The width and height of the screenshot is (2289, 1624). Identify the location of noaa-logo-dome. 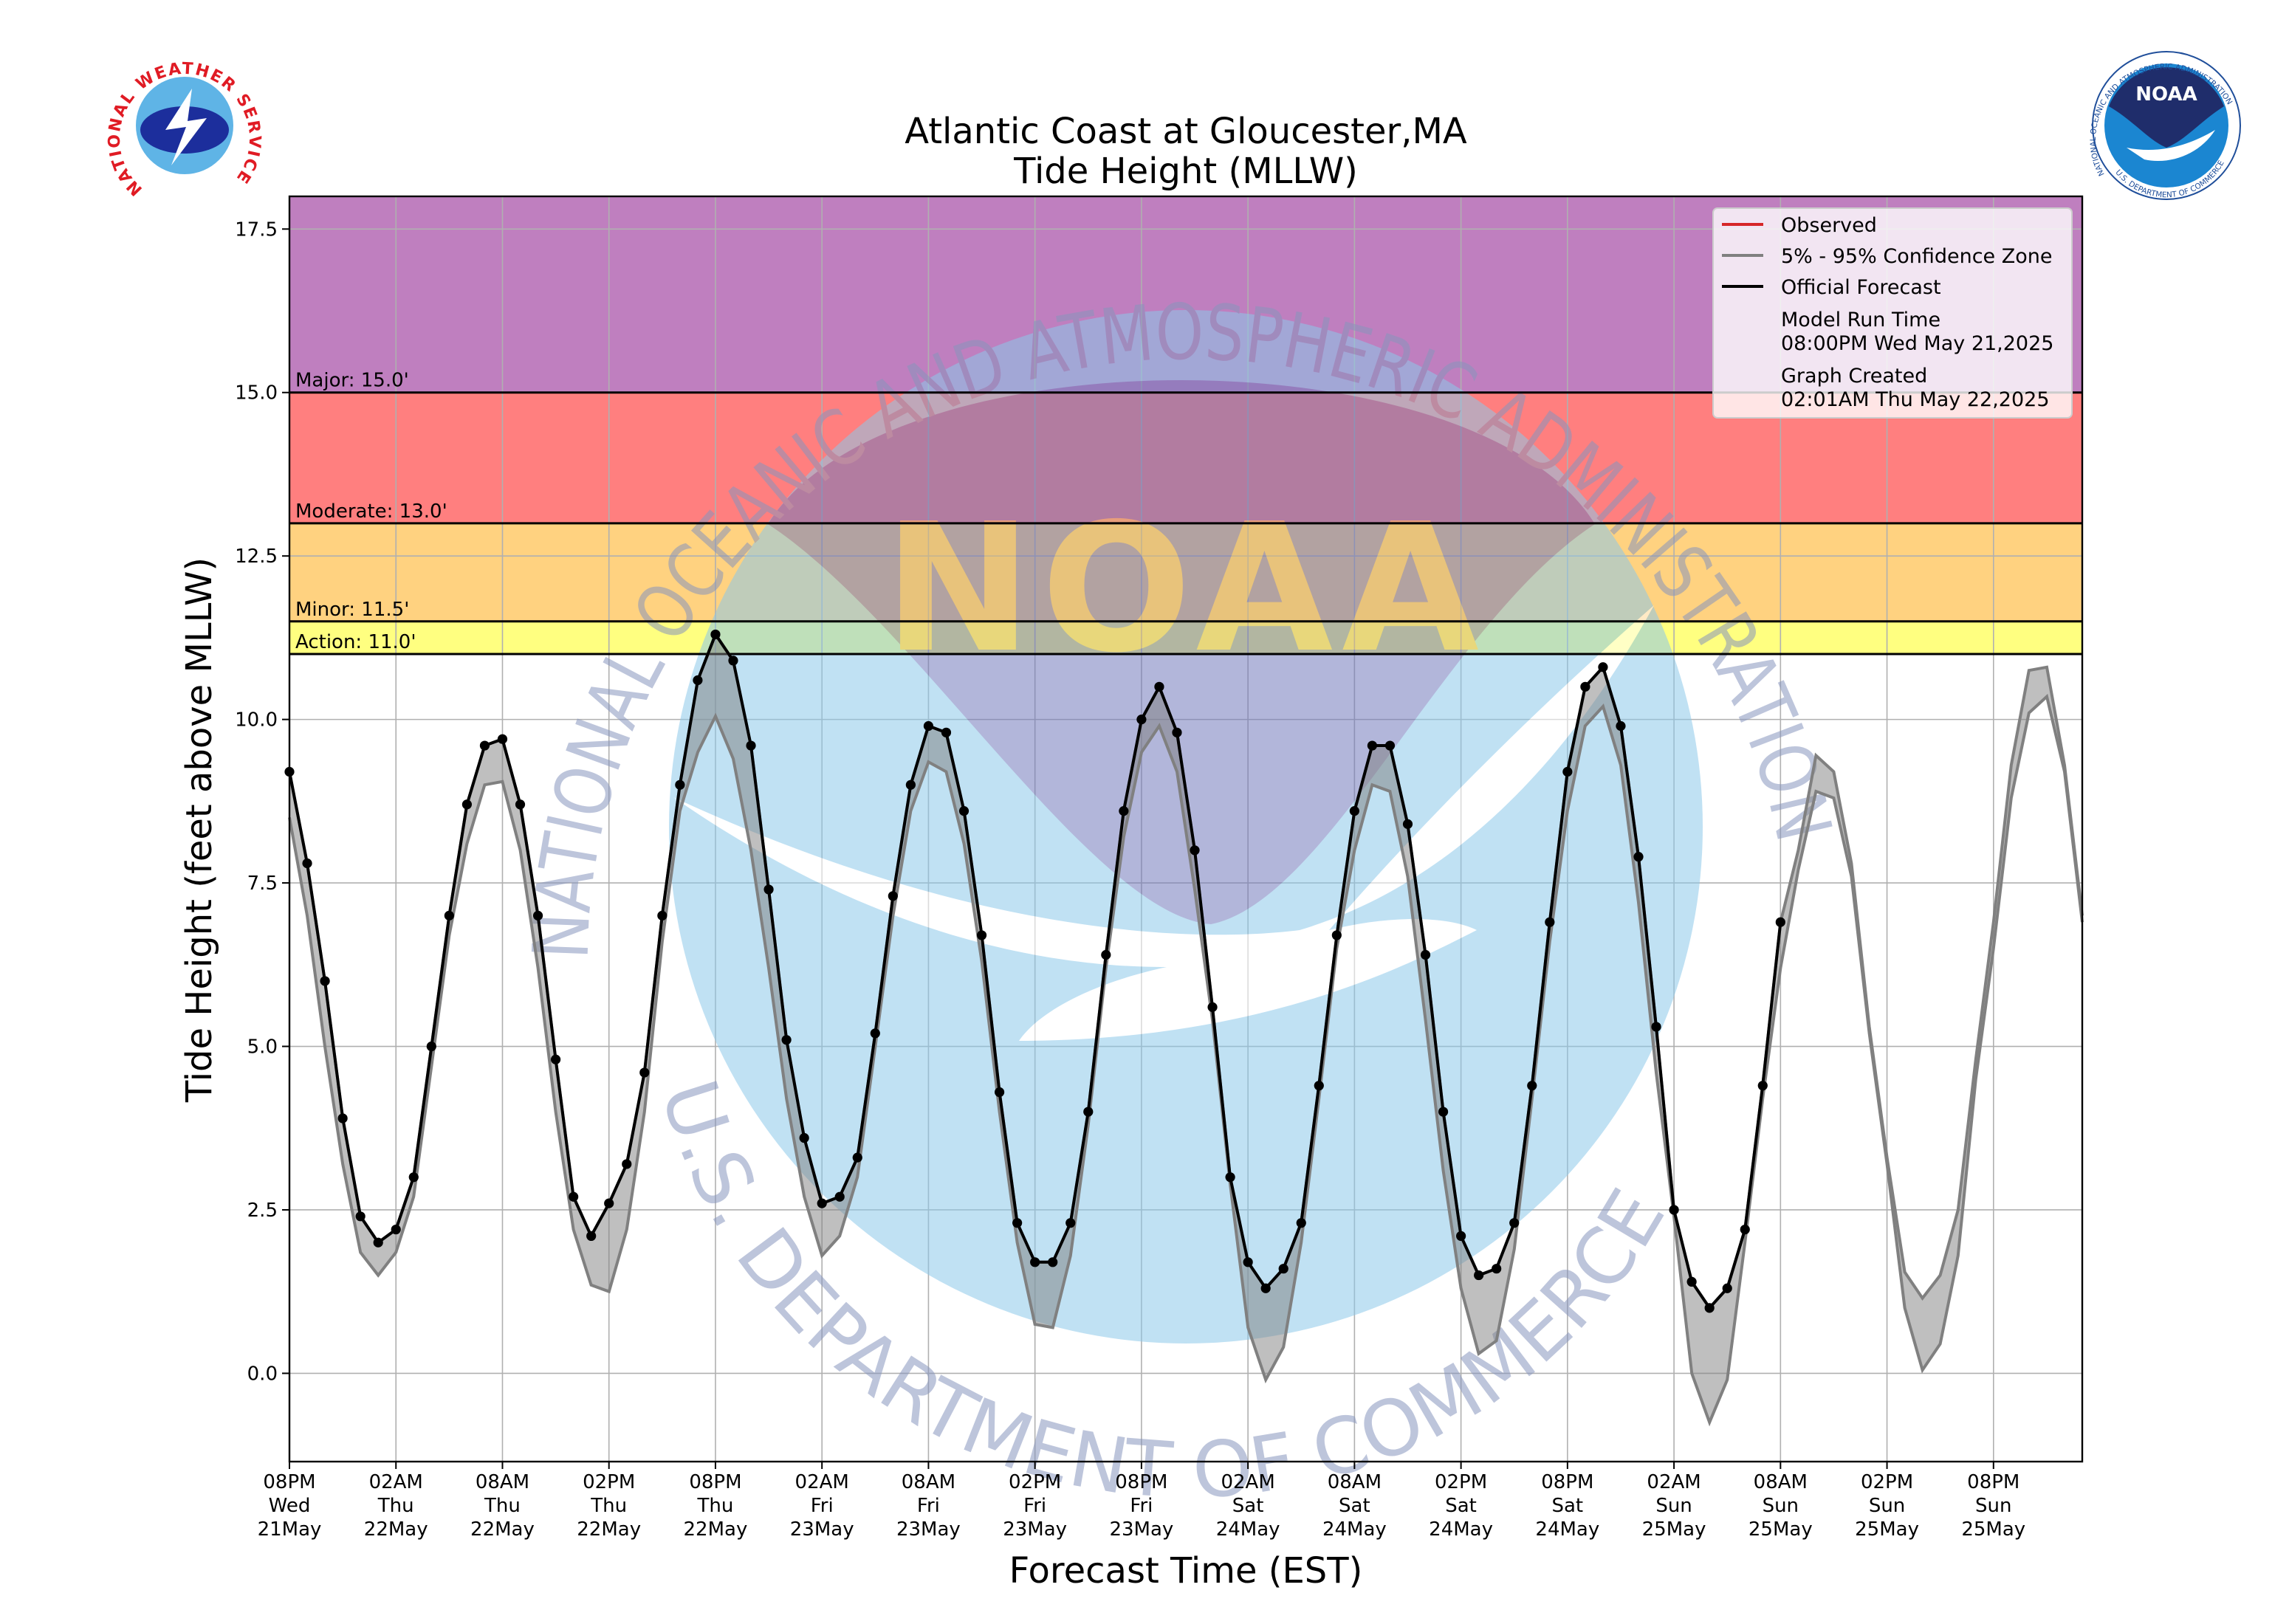
(2167, 107).